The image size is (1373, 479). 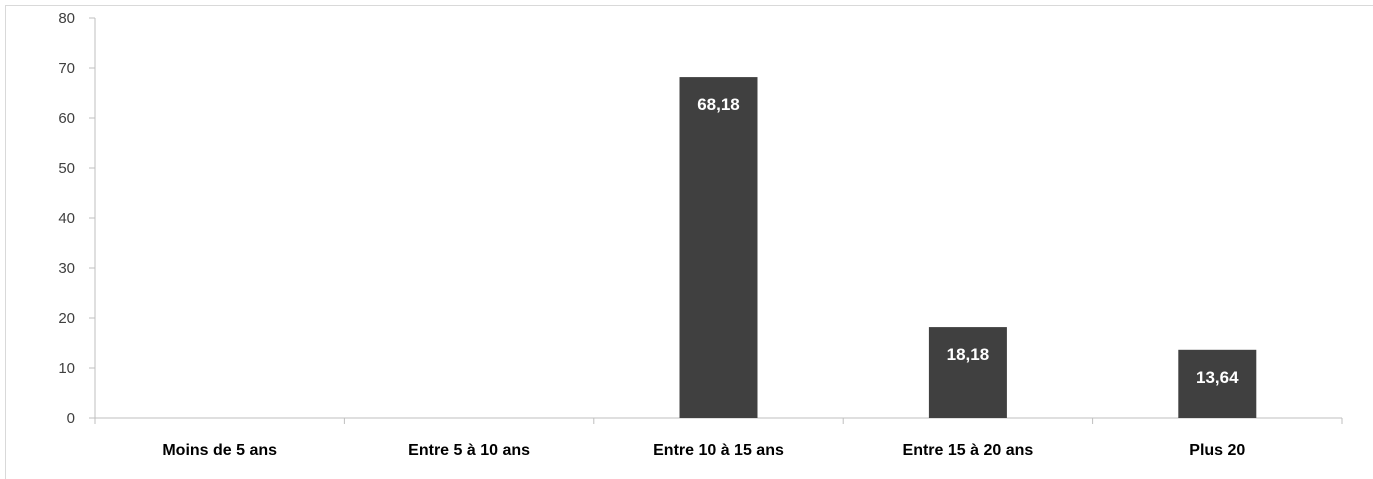 I want to click on data-label: 68,18, so click(x=718, y=104).